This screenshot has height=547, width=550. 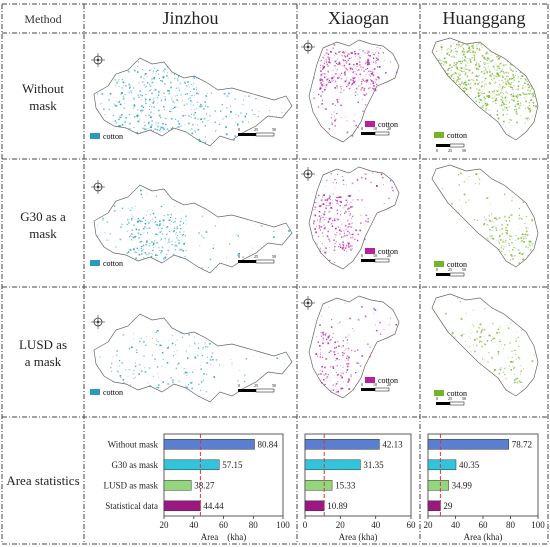 I want to click on scale-bar: 0 25 50, so click(x=257, y=132).